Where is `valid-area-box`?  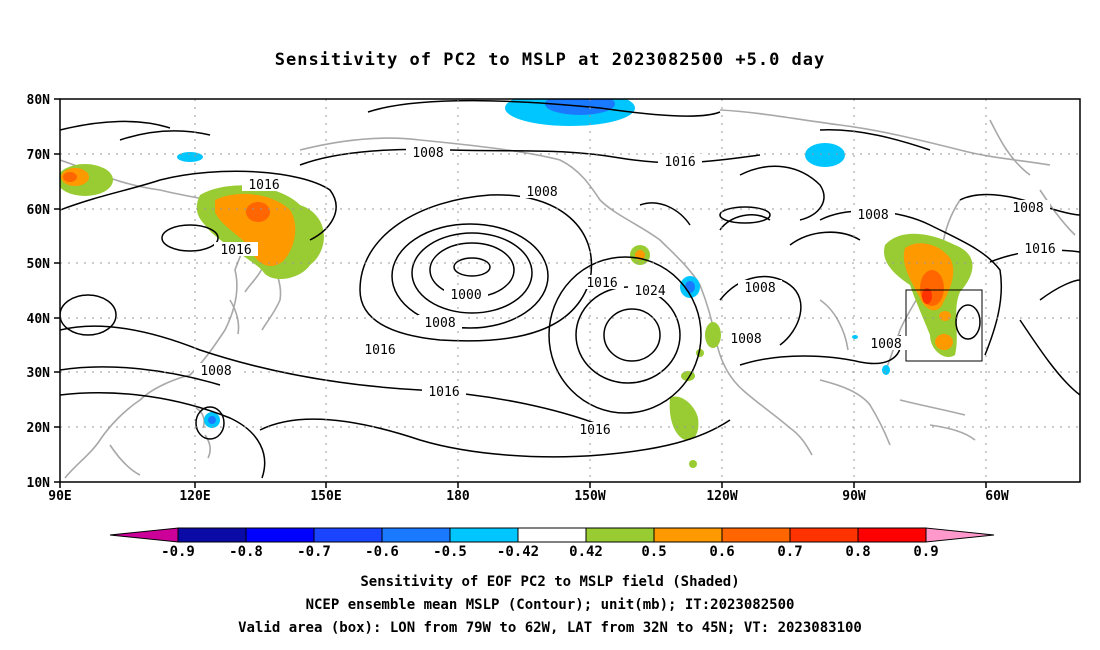 valid-area-box is located at coordinates (944, 325).